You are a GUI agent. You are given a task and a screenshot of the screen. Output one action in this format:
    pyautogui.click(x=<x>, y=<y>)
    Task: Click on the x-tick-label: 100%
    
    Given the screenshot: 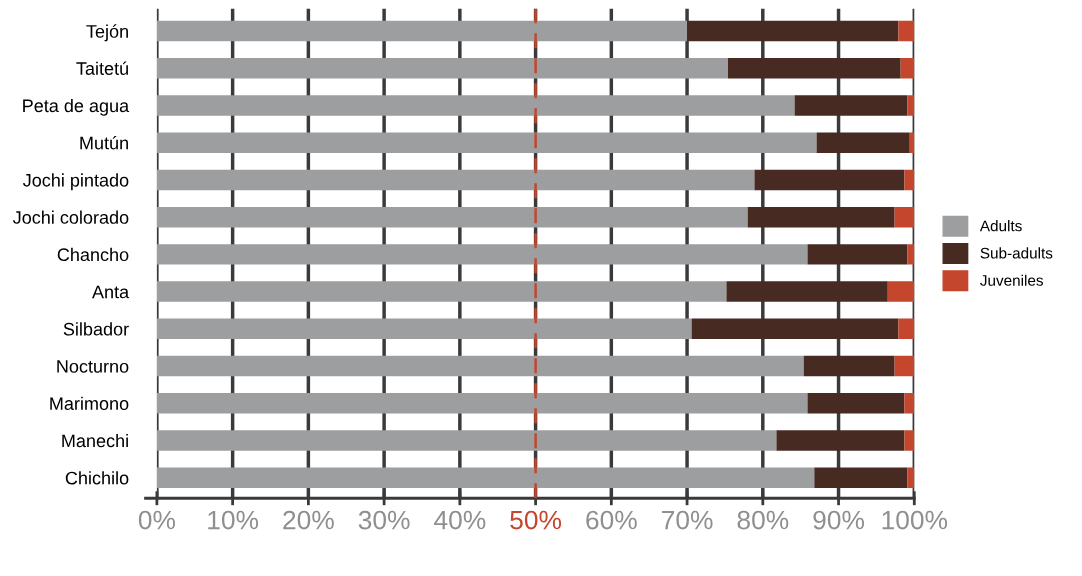 What is the action you would take?
    pyautogui.click(x=915, y=520)
    